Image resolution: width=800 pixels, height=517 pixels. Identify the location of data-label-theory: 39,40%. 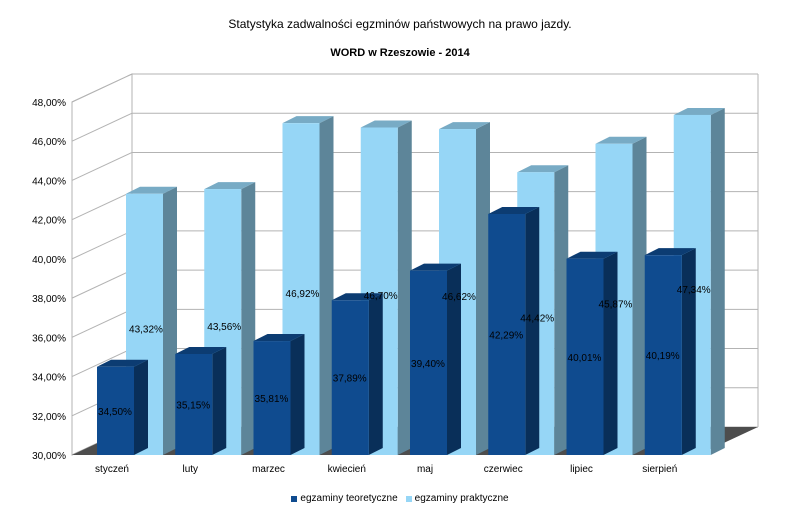
(428, 364).